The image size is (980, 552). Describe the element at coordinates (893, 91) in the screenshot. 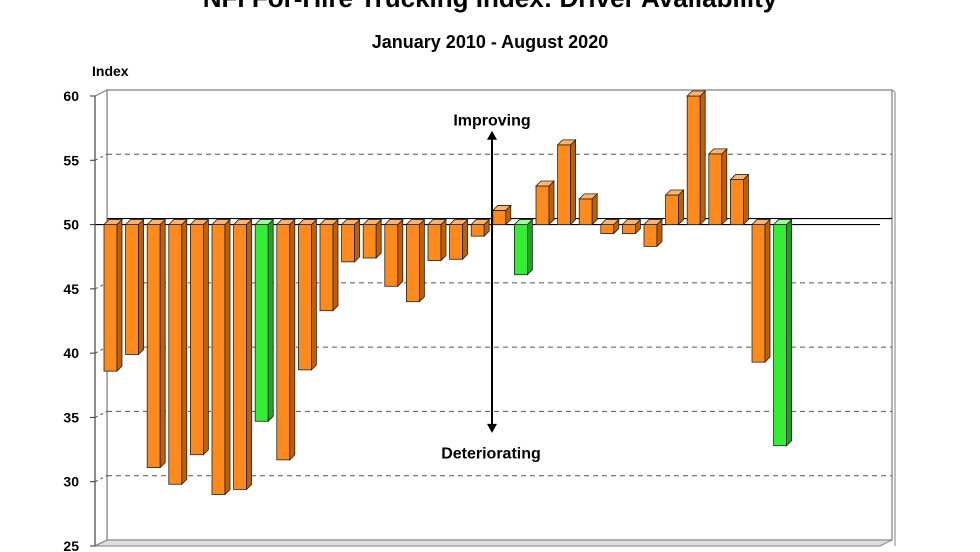

I see `frame-shadow-top` at that location.